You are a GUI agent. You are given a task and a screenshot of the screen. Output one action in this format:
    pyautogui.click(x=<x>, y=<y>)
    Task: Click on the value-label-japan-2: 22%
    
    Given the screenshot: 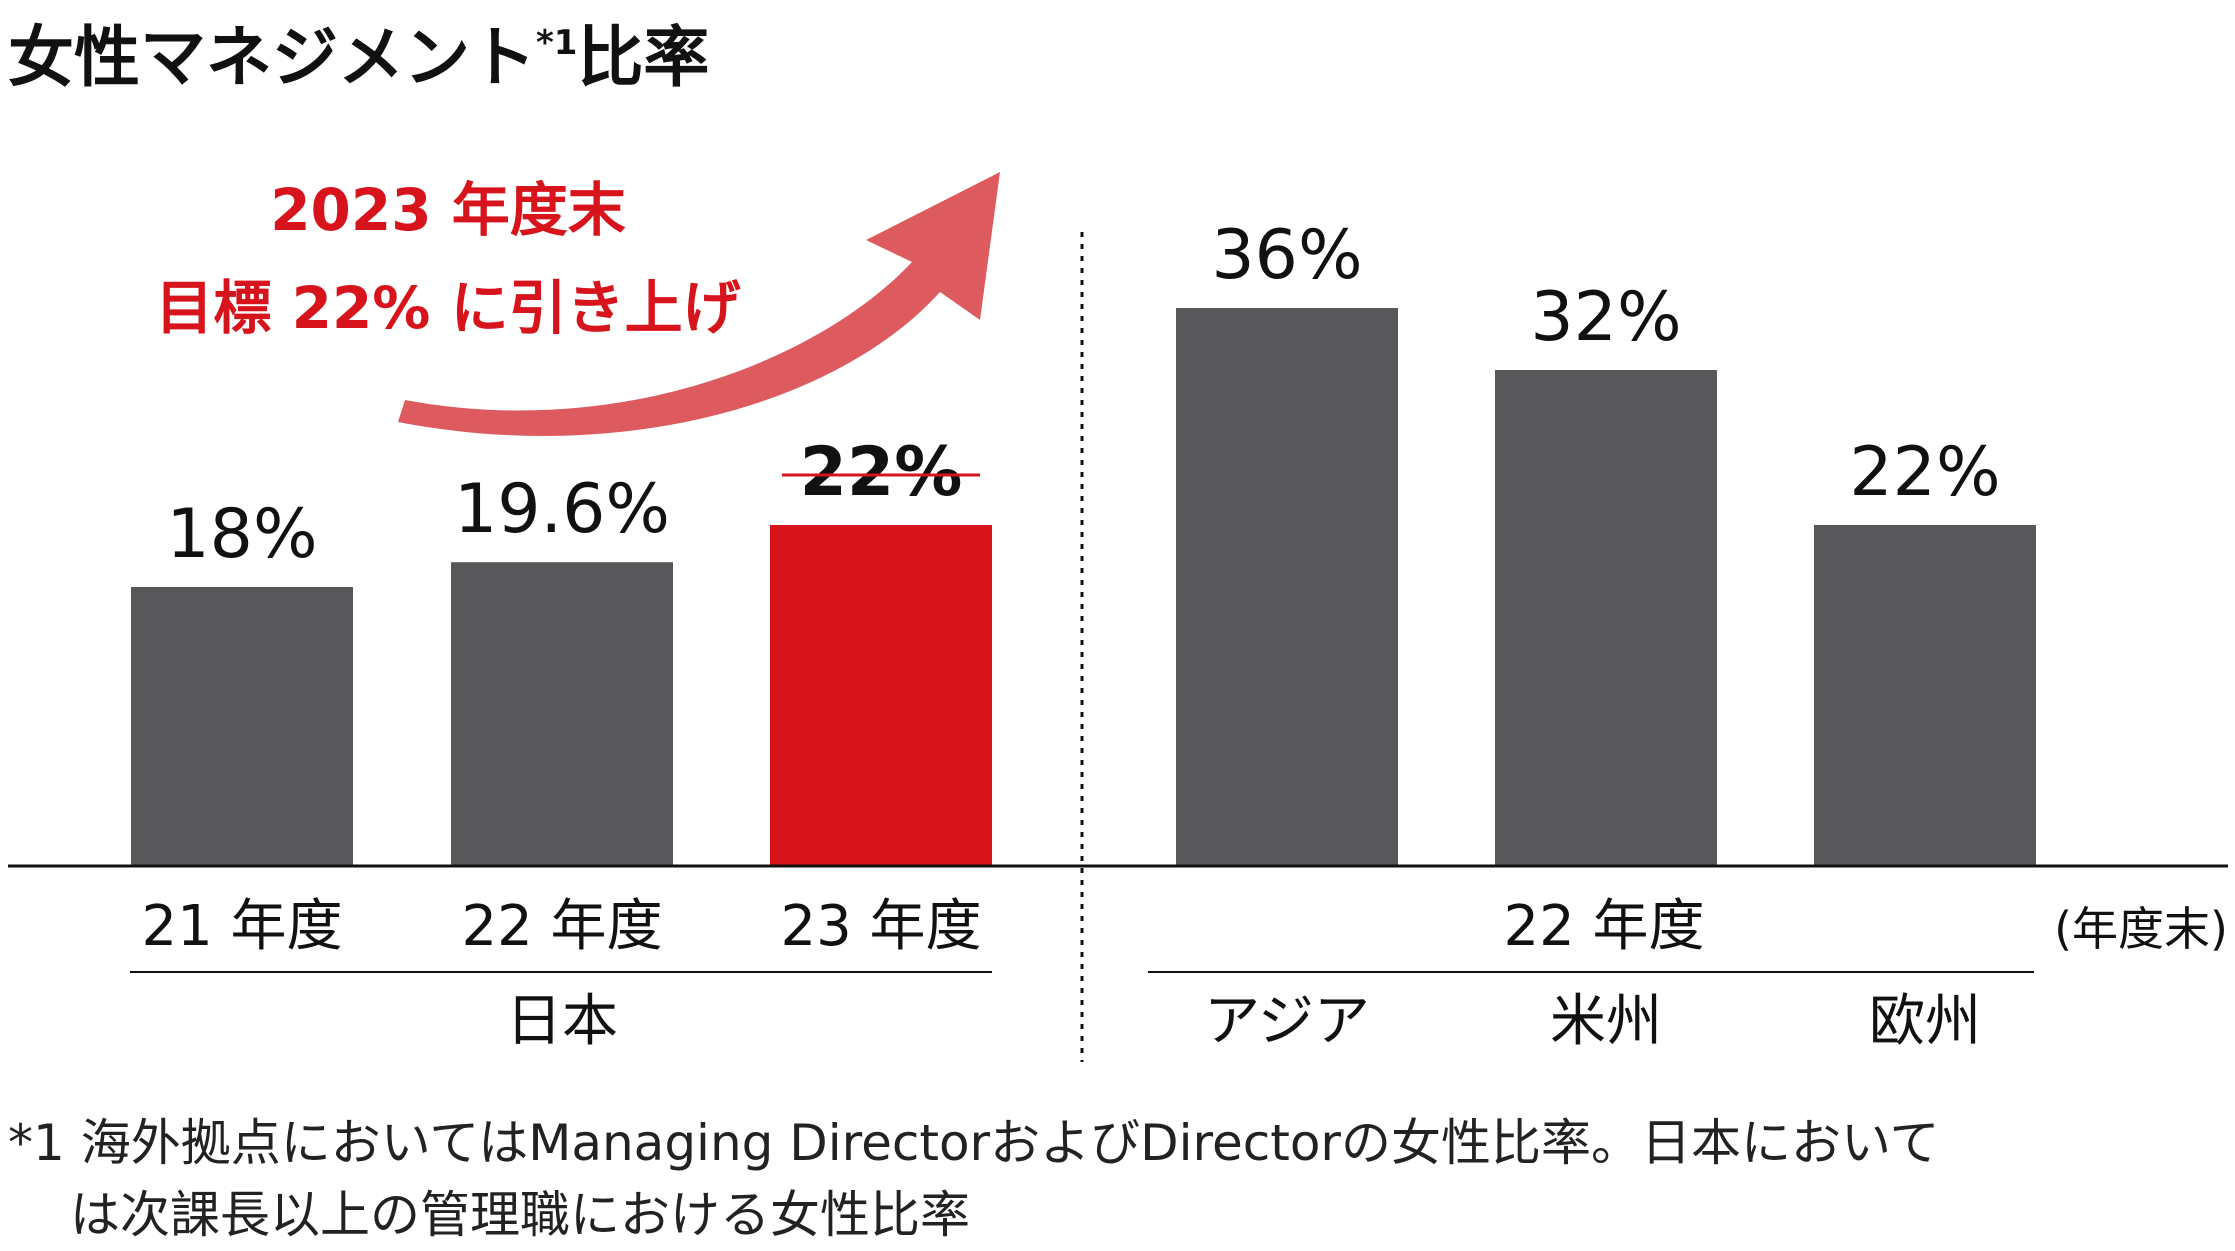 What is the action you would take?
    pyautogui.click(x=881, y=472)
    